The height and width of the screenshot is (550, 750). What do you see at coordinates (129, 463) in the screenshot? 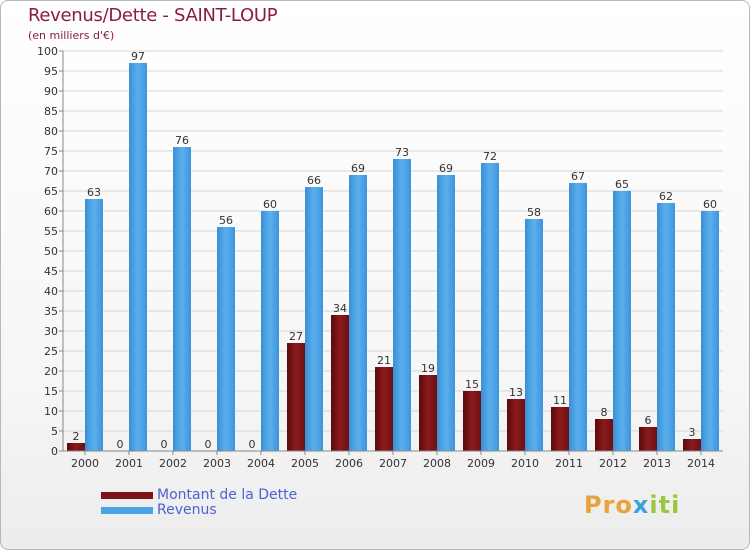
I see `x-tick-label: 2001` at bounding box center [129, 463].